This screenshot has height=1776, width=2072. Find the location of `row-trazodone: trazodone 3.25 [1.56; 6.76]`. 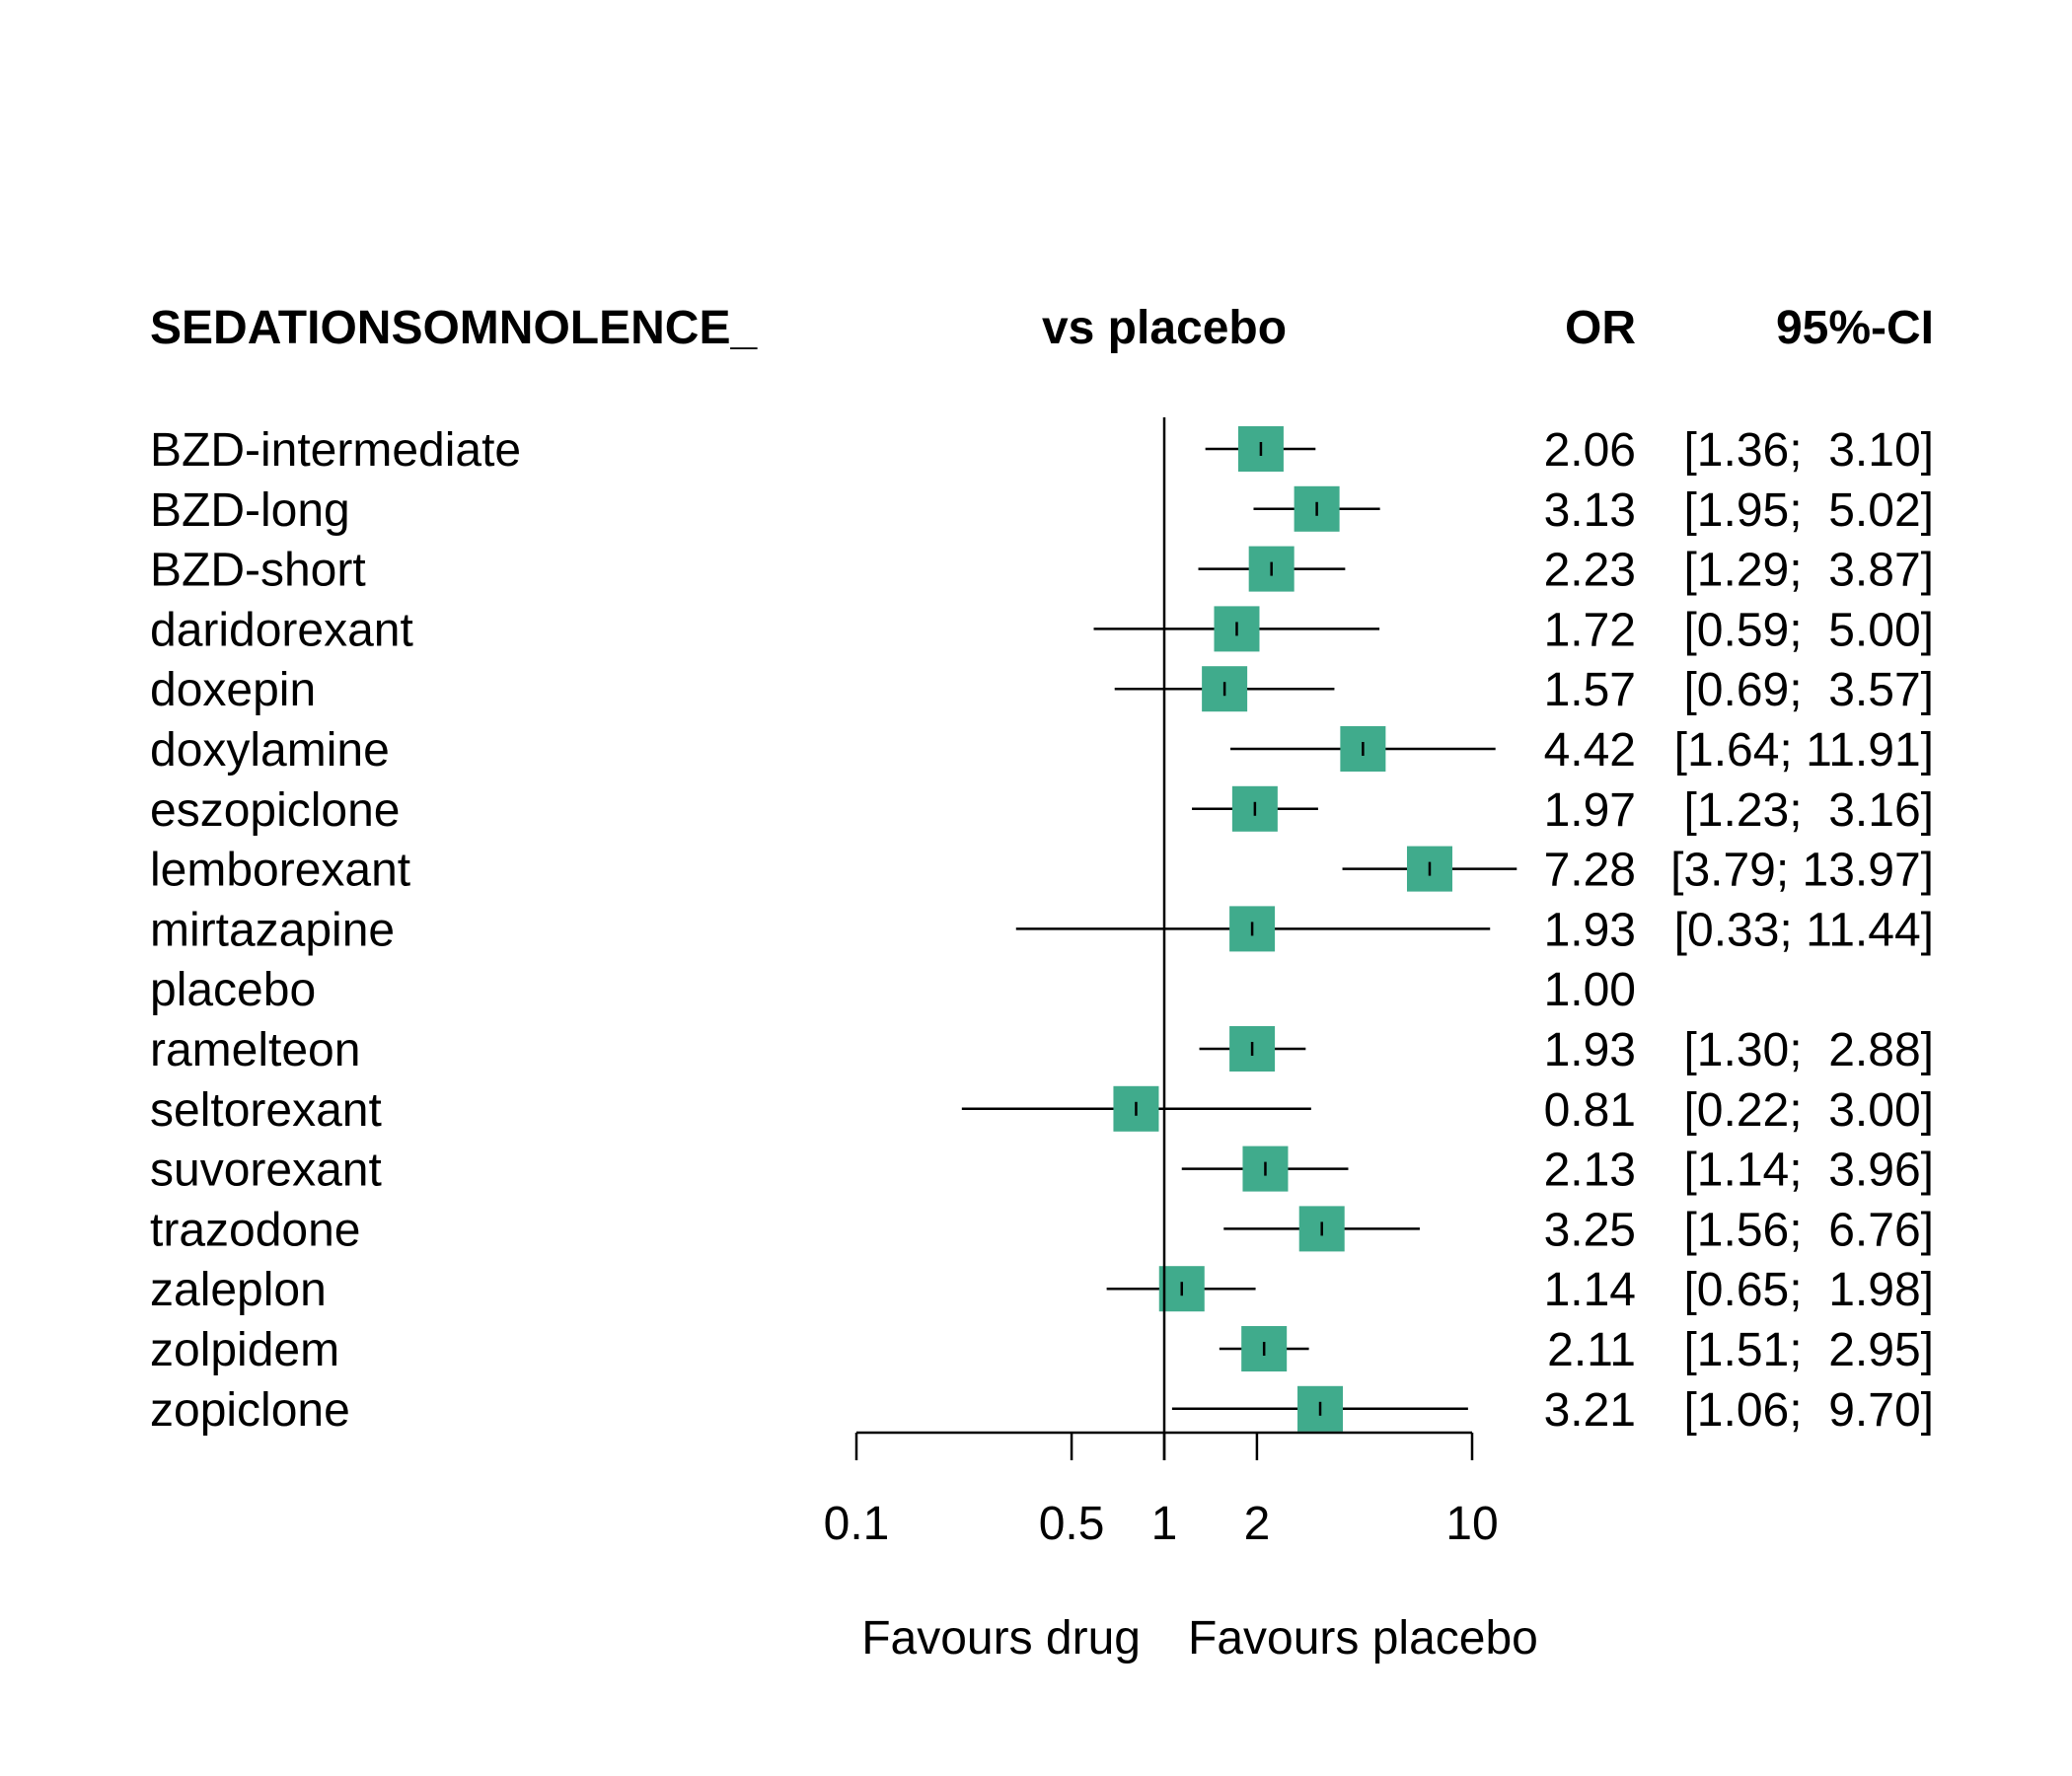

row-trazodone: trazodone 3.25 [1.56; 6.76] is located at coordinates (1042, 1230).